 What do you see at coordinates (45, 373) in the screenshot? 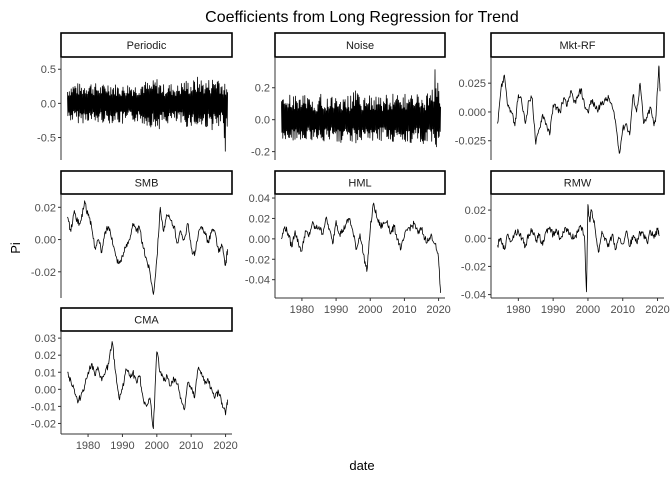
I see `y-tick-label: 0.01` at bounding box center [45, 373].